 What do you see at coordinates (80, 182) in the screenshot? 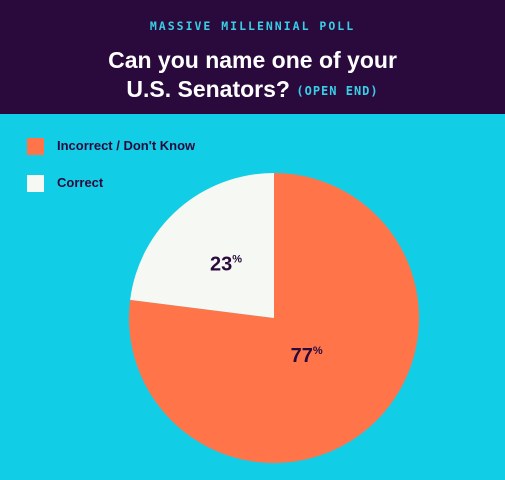
I see `legend-label-correct: Correct` at bounding box center [80, 182].